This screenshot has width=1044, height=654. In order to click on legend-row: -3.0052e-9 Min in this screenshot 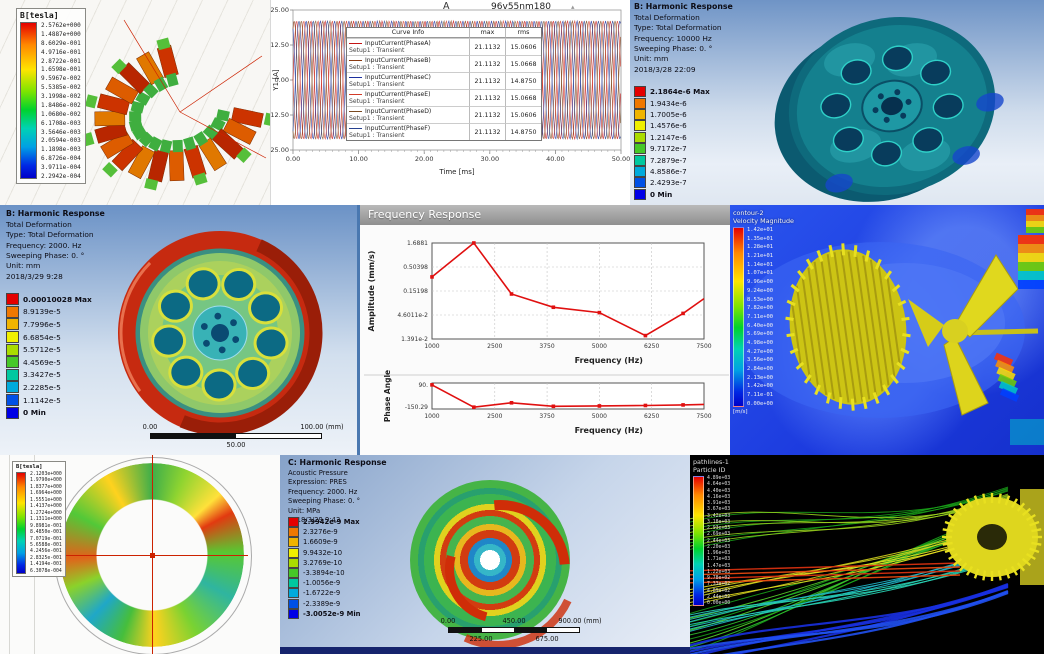, I will do `click(324, 613)`.